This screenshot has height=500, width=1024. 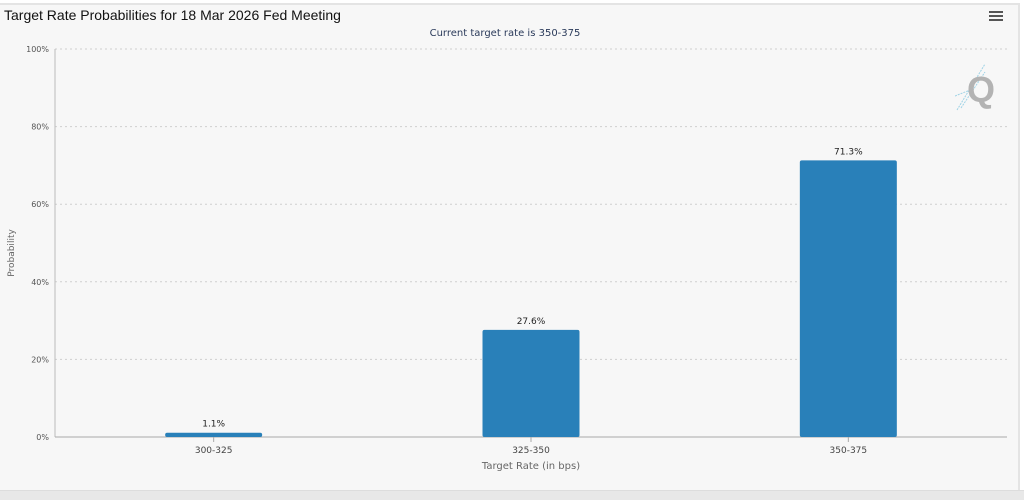 I want to click on data-label: 1.1%, so click(x=213, y=425).